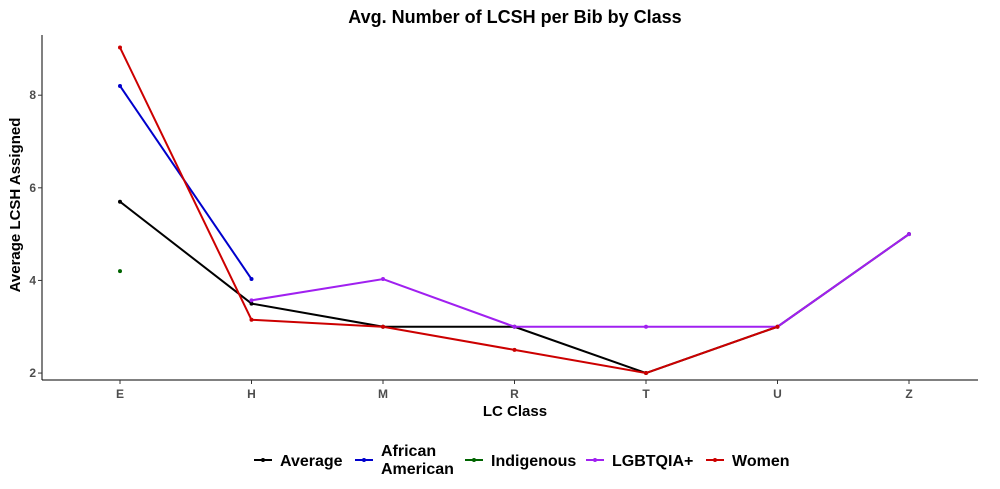 The width and height of the screenshot is (1000, 489). I want to click on legend-label-lgbtqia: LGBTQIA+, so click(652, 461).